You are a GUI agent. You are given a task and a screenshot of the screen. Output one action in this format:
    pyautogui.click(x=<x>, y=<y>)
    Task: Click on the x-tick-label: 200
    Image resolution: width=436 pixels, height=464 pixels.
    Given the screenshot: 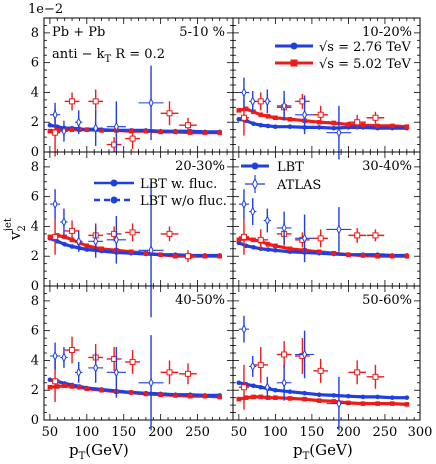 What is the action you would take?
    pyautogui.click(x=160, y=432)
    